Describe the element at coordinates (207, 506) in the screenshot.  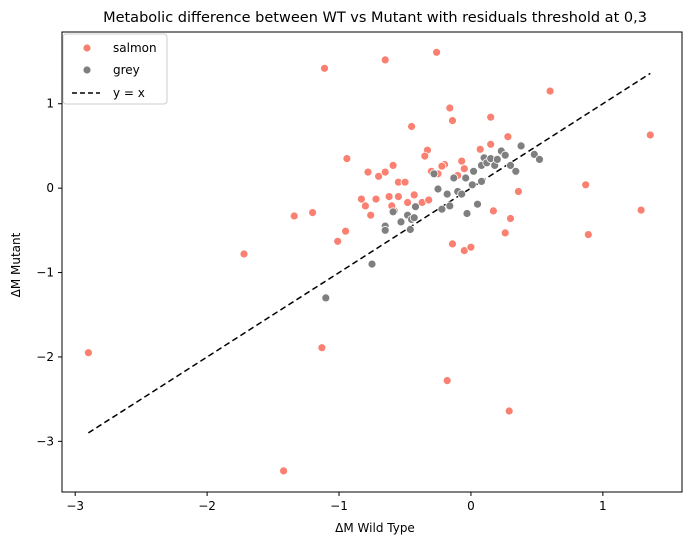
I see `x-tick-label: −2` at that location.